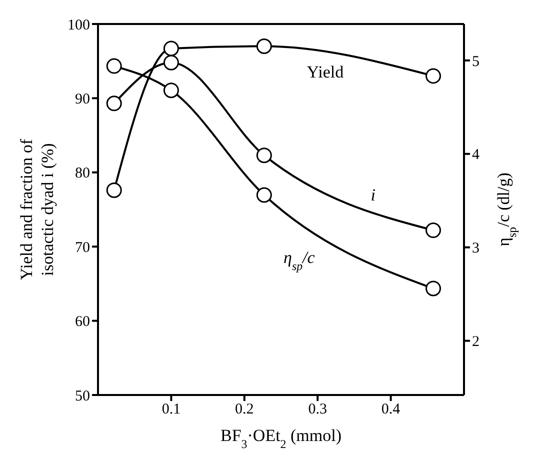 The width and height of the screenshot is (537, 463). Describe the element at coordinates (82, 100) in the screenshot. I see `y-tick-label: 90` at that location.